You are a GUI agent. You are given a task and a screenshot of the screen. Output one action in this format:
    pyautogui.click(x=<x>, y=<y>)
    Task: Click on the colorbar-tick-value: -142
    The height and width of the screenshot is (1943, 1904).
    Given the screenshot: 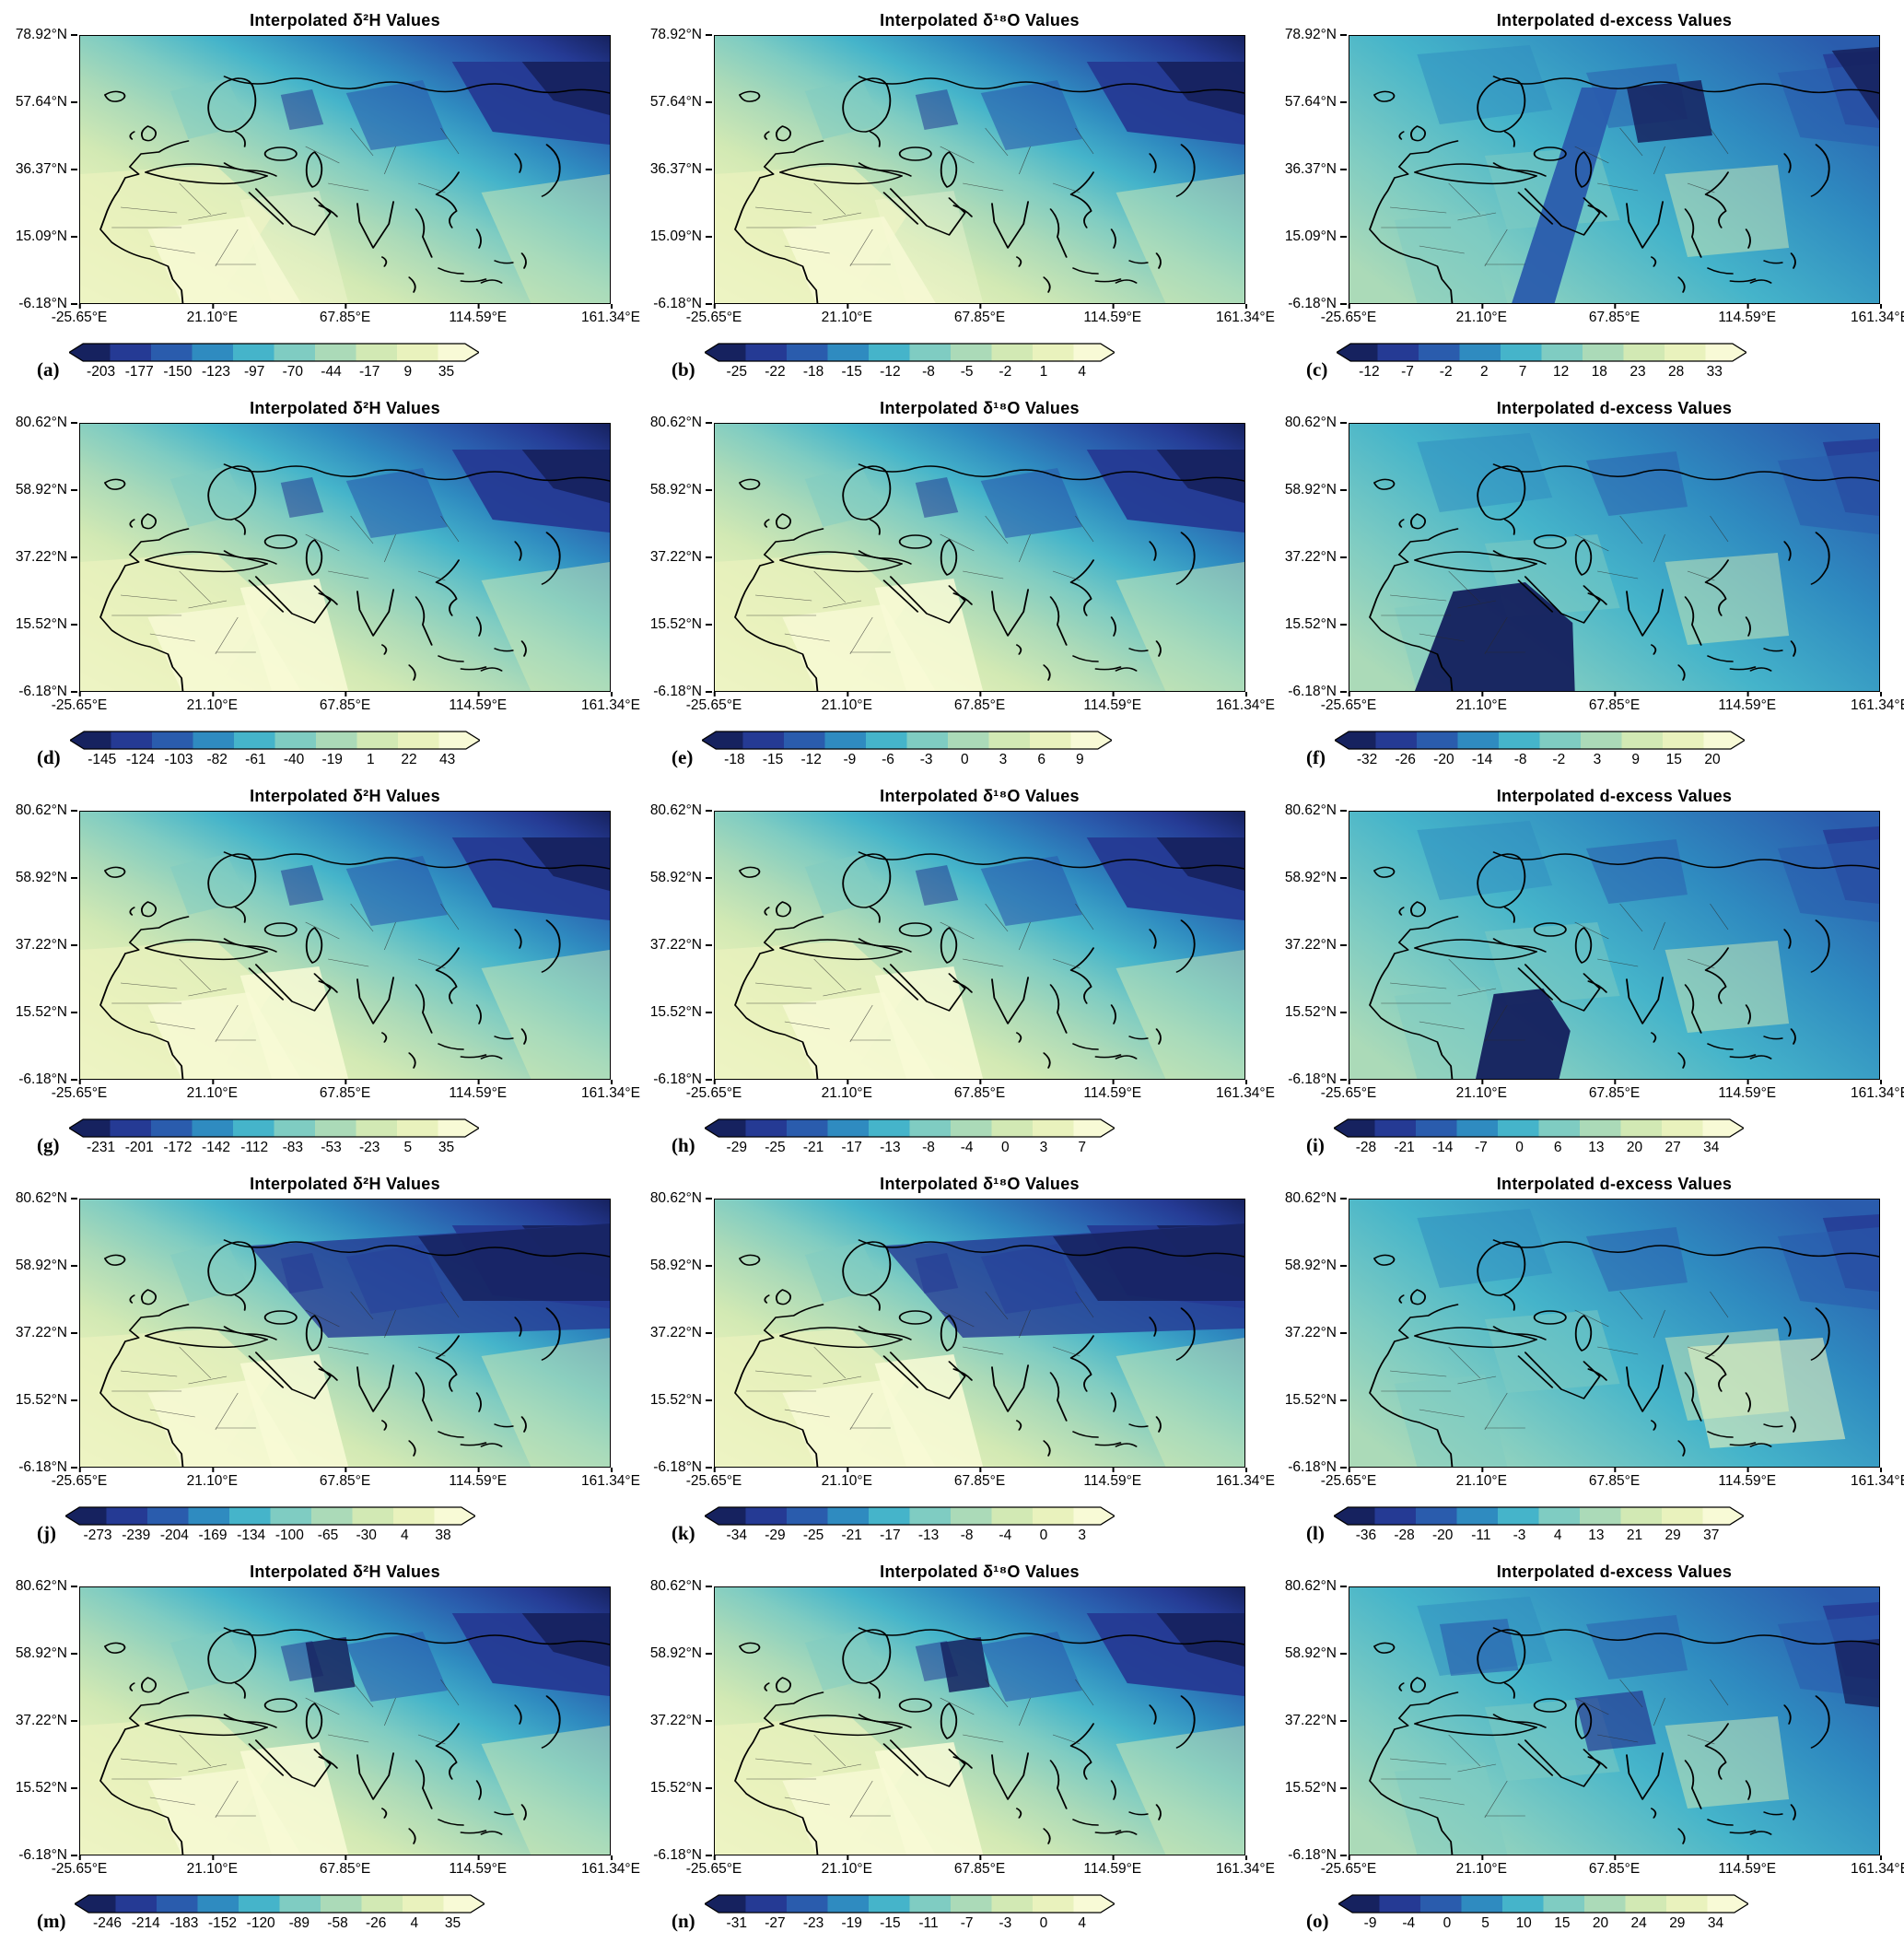 What is the action you would take?
    pyautogui.click(x=216, y=1148)
    